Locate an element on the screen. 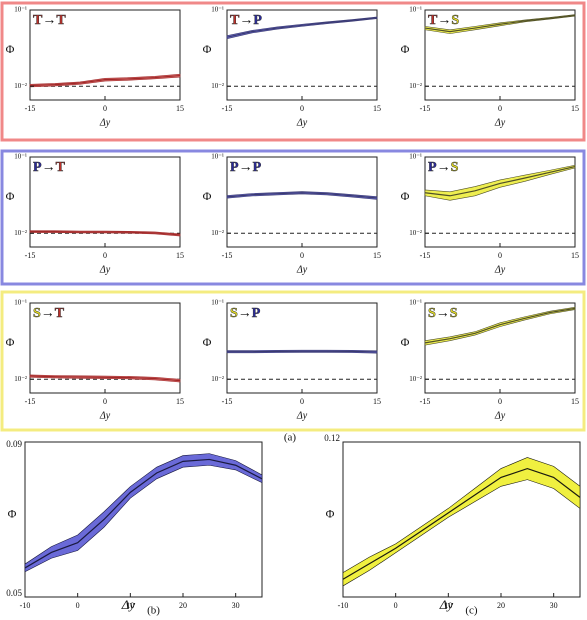  x-tick-label: -10 is located at coordinates (25, 605).